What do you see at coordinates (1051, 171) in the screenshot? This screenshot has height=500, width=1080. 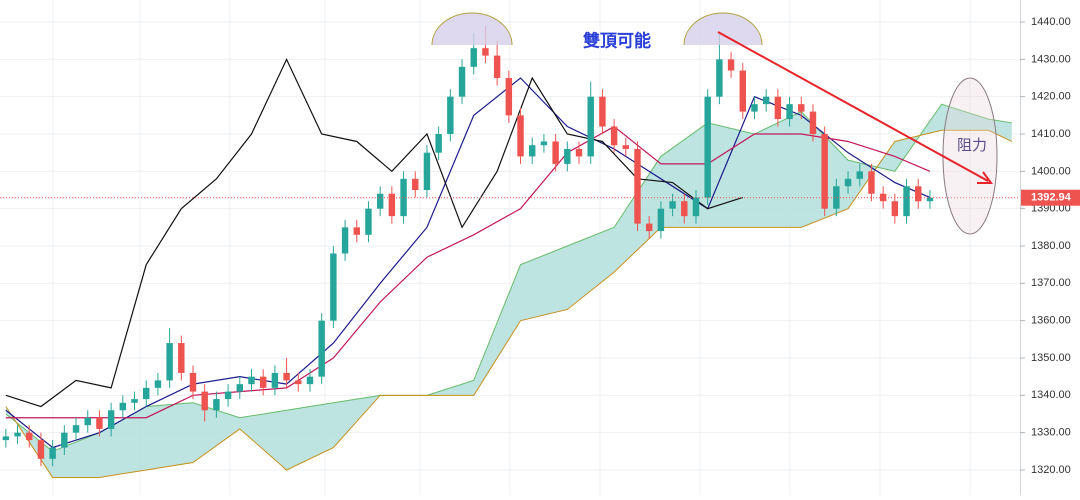 I see `y-tick-label: 1400.00` at bounding box center [1051, 171].